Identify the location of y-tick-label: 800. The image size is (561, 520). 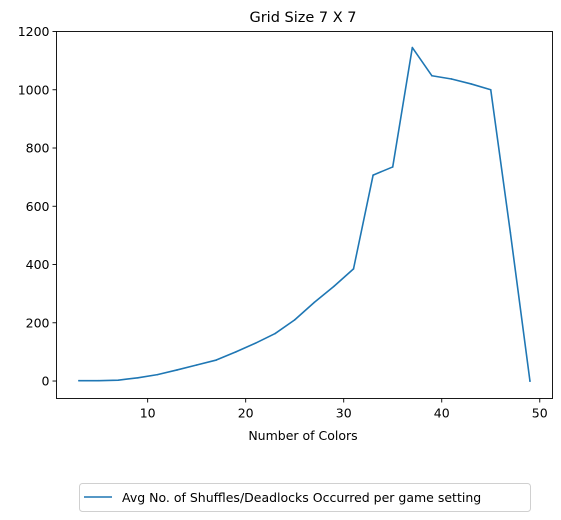
(38, 148).